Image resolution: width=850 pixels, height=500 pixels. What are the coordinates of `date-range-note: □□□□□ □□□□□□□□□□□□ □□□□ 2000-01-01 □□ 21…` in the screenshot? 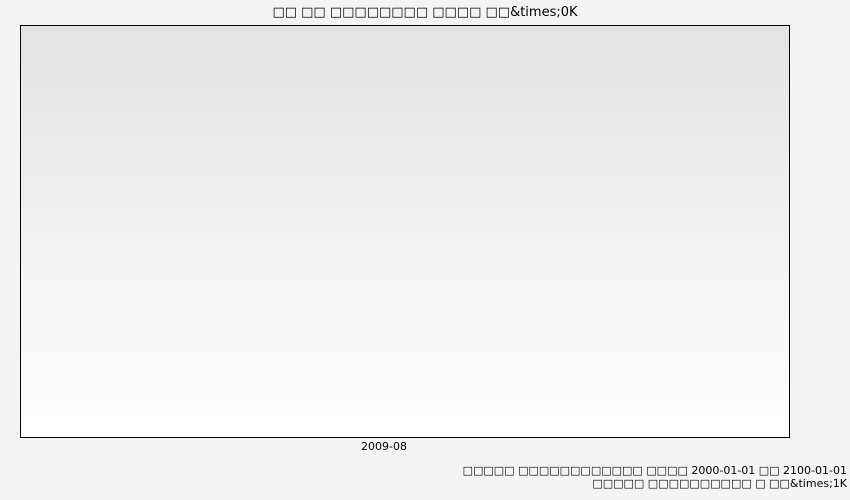 It's located at (654, 470).